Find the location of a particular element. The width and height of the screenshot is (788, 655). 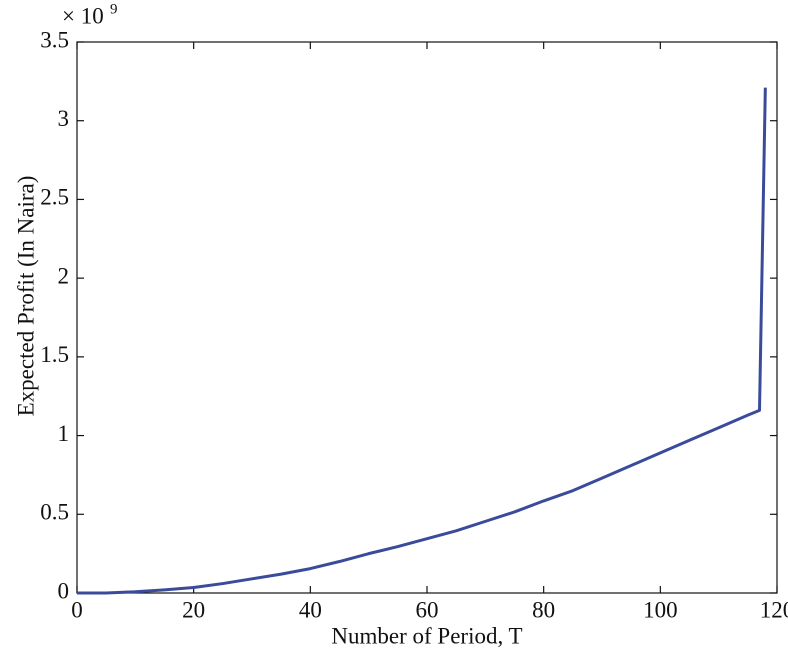

x-tick-label: 40 is located at coordinates (310, 609).